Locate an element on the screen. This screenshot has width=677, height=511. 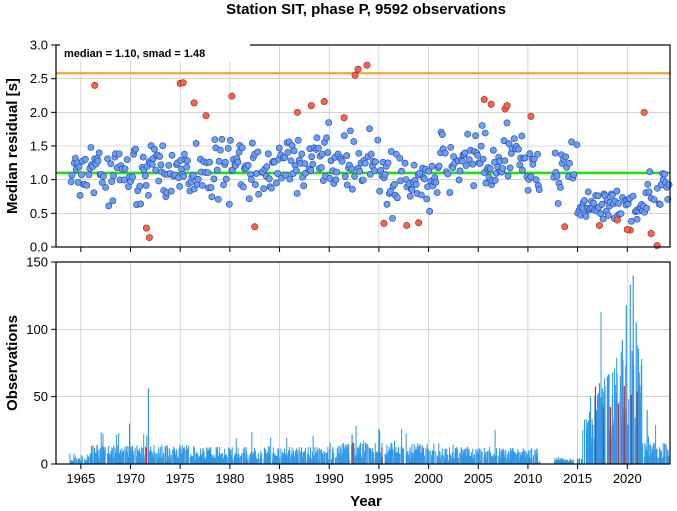
y-tick-label: 0.0 is located at coordinates (39, 247).